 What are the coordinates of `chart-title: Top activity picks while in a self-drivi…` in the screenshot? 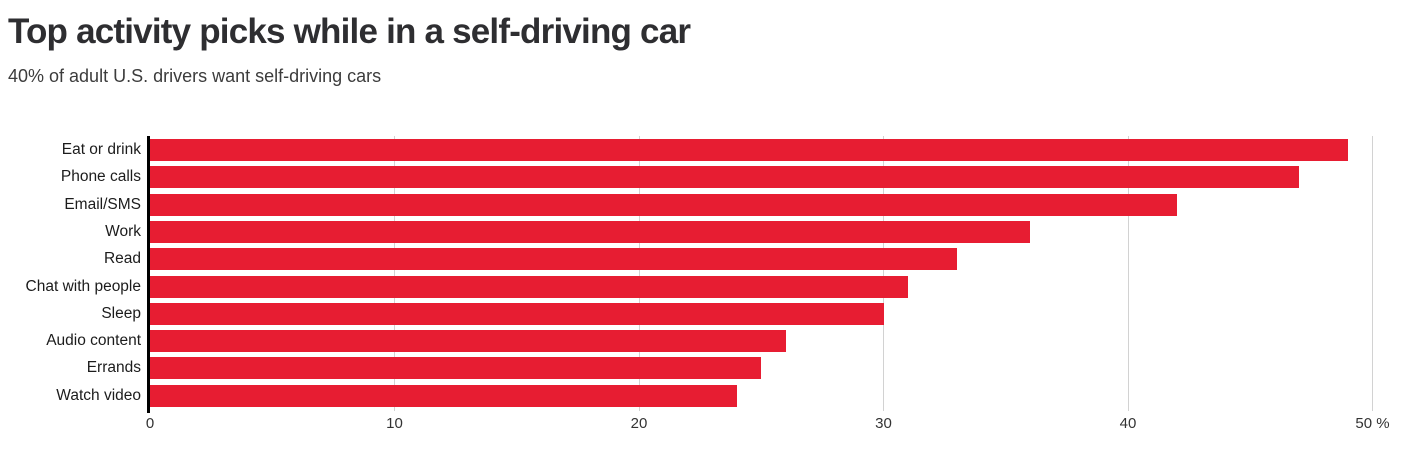 It's located at (349, 31).